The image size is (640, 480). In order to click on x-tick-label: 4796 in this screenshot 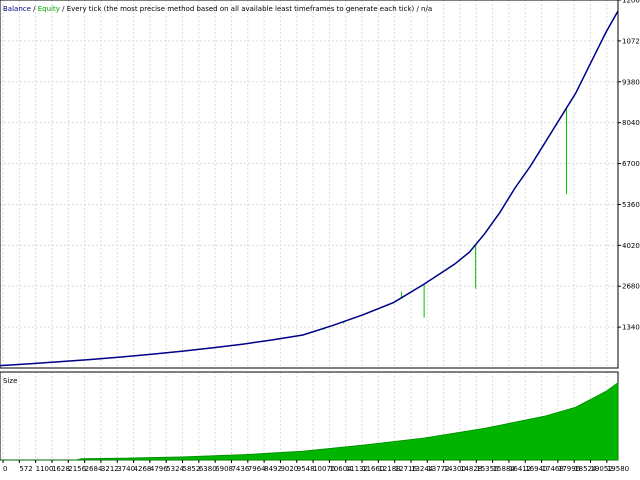, I will do `click(159, 469)`.